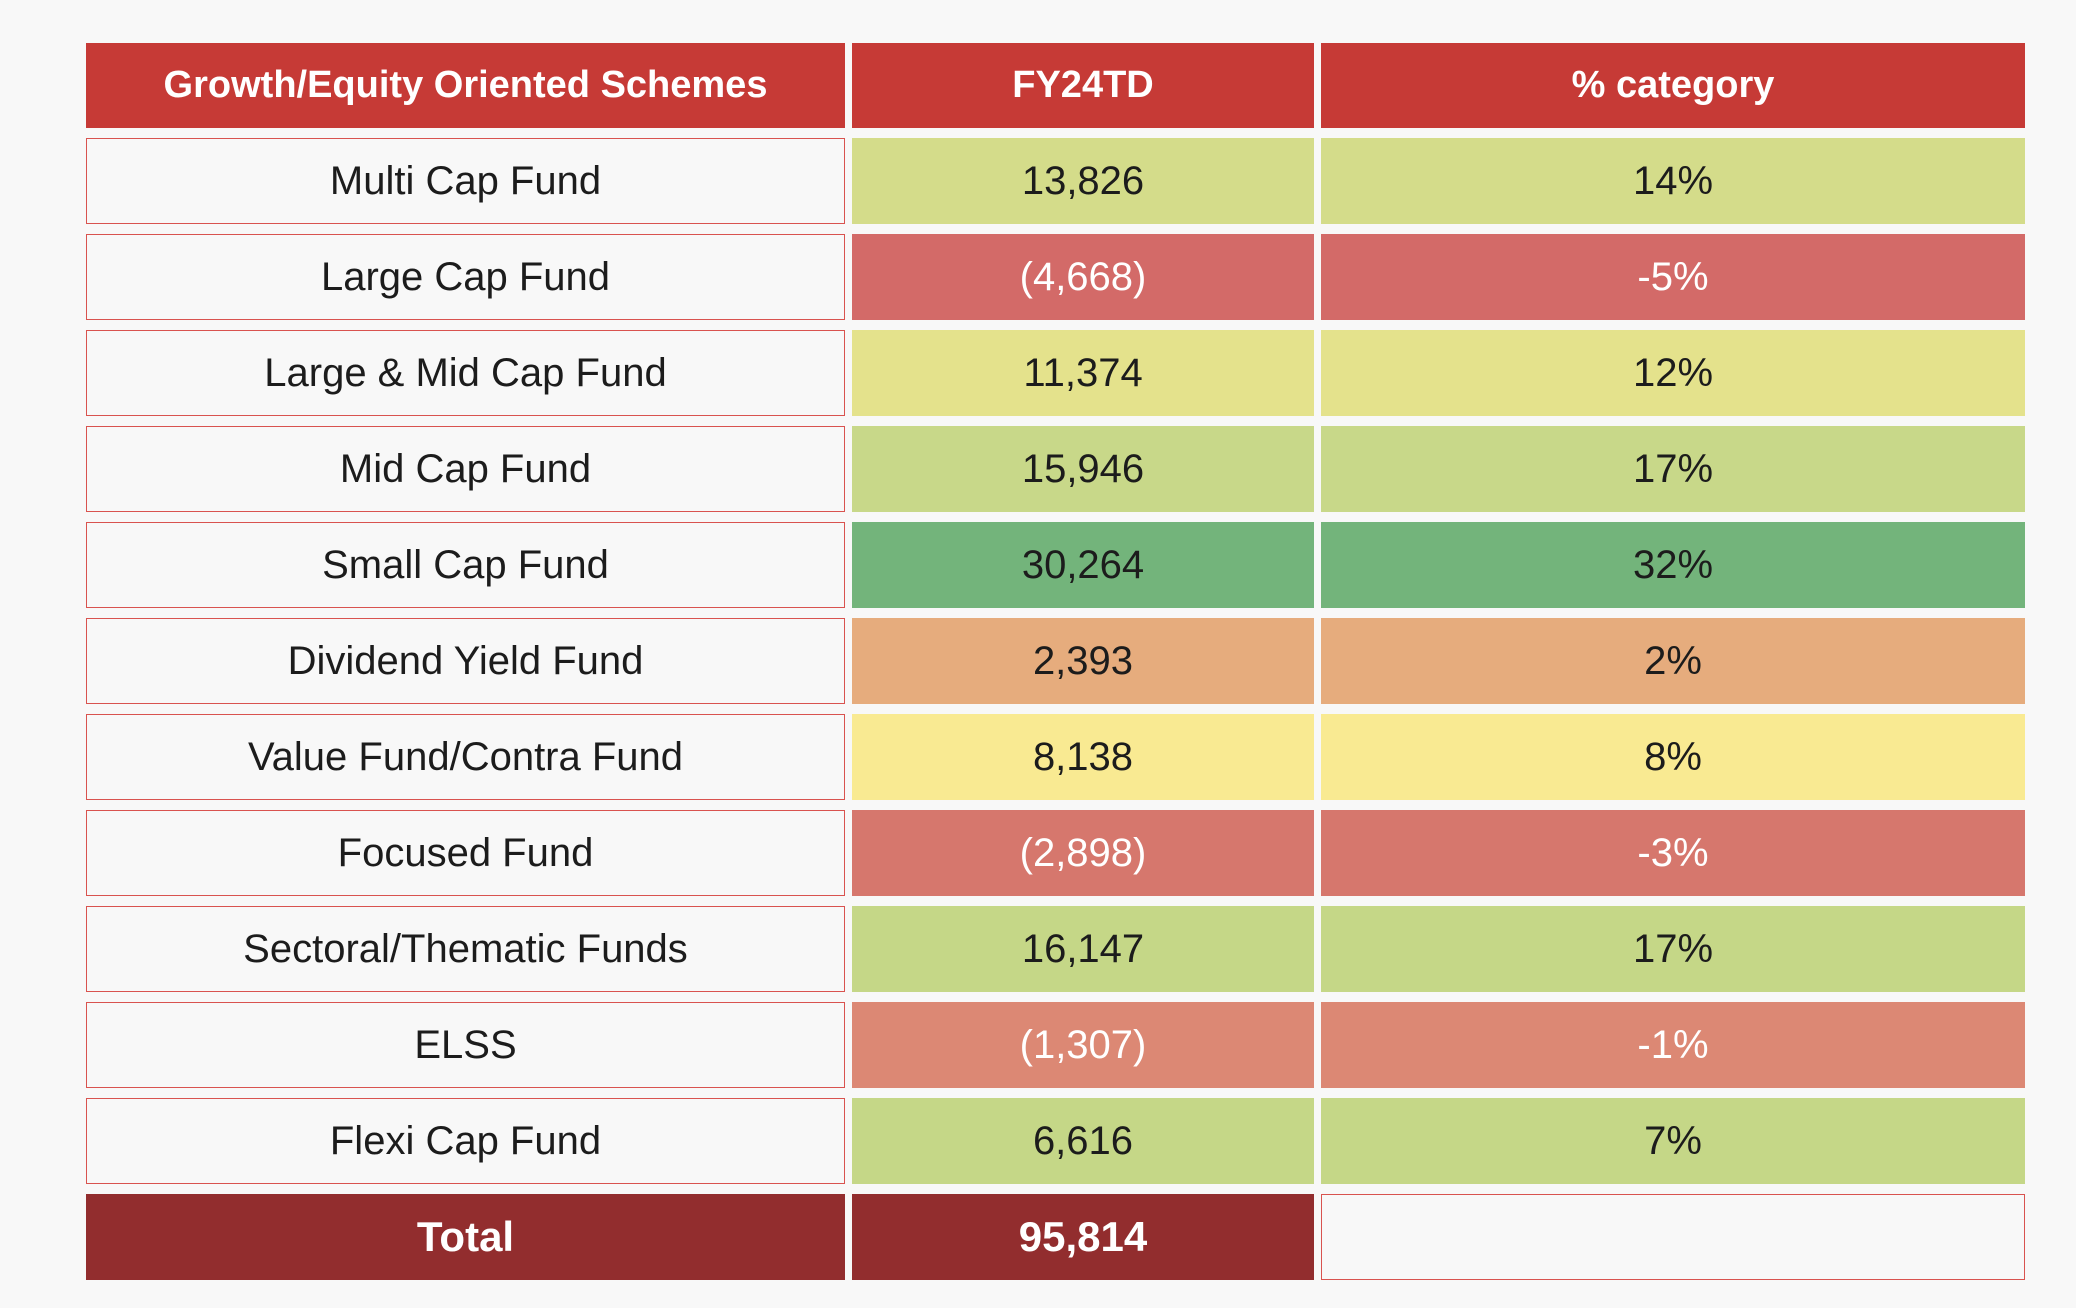  What do you see at coordinates (465, 661) in the screenshot?
I see `table-row-scheme: Dividend Yield Fund` at bounding box center [465, 661].